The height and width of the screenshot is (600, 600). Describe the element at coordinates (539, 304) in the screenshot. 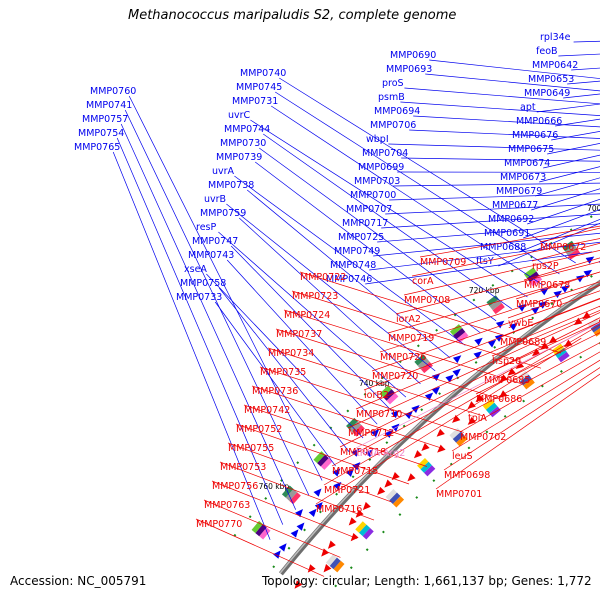

I see `reverse-gene-label: MMP0670` at that location.